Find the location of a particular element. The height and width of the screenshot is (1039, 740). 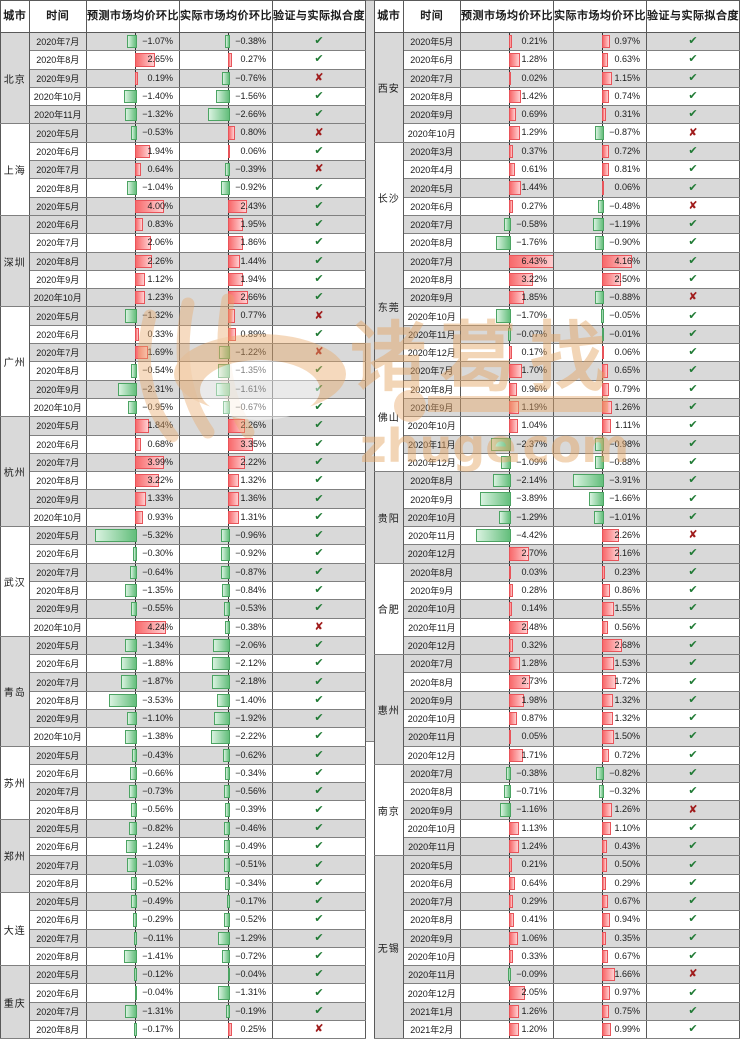

table-row: 2020年7月 0.02% 1.15% ✔ is located at coordinates (557, 78).